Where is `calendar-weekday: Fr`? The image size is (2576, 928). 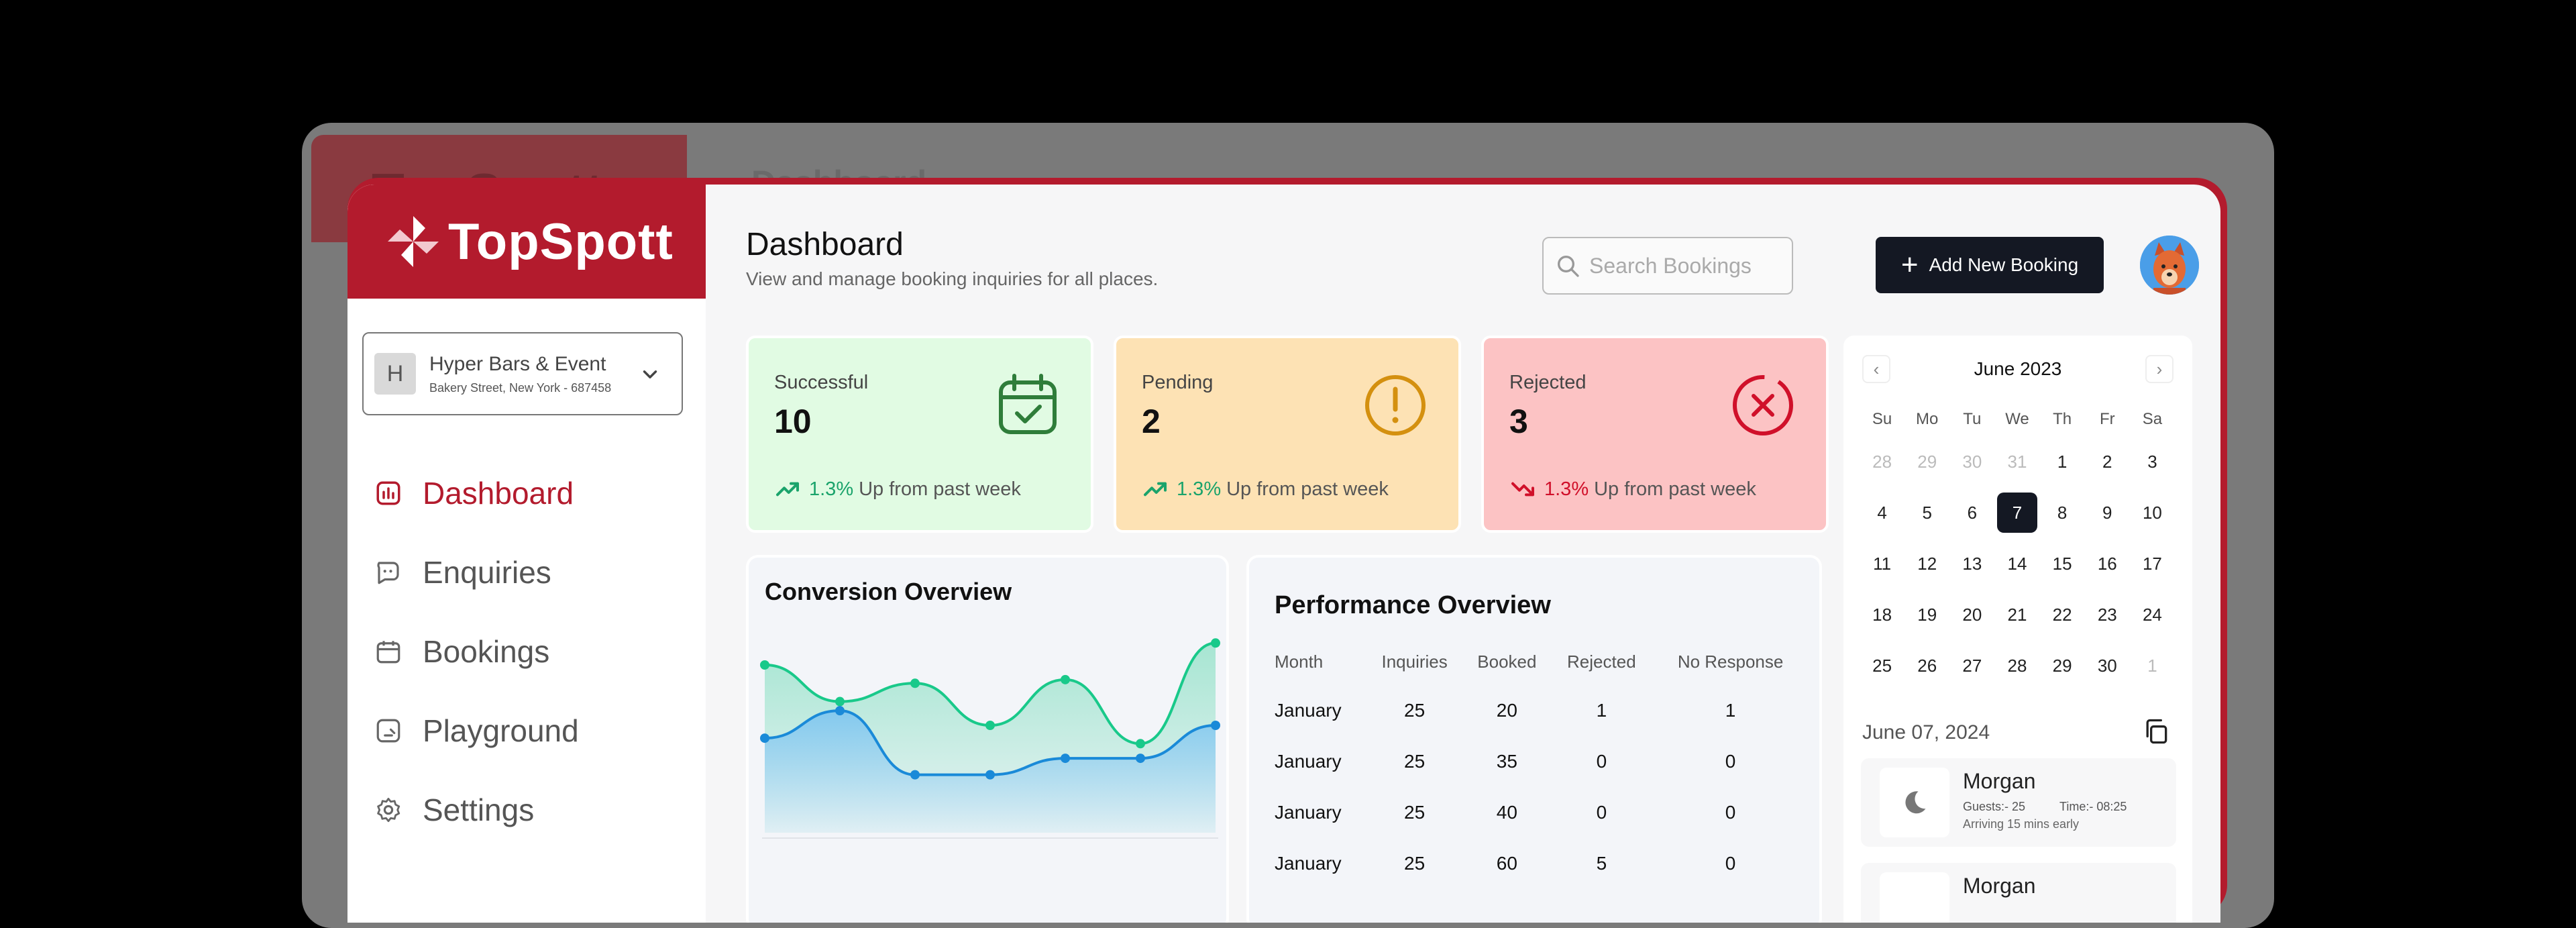
calendar-weekday: Fr is located at coordinates (2107, 419).